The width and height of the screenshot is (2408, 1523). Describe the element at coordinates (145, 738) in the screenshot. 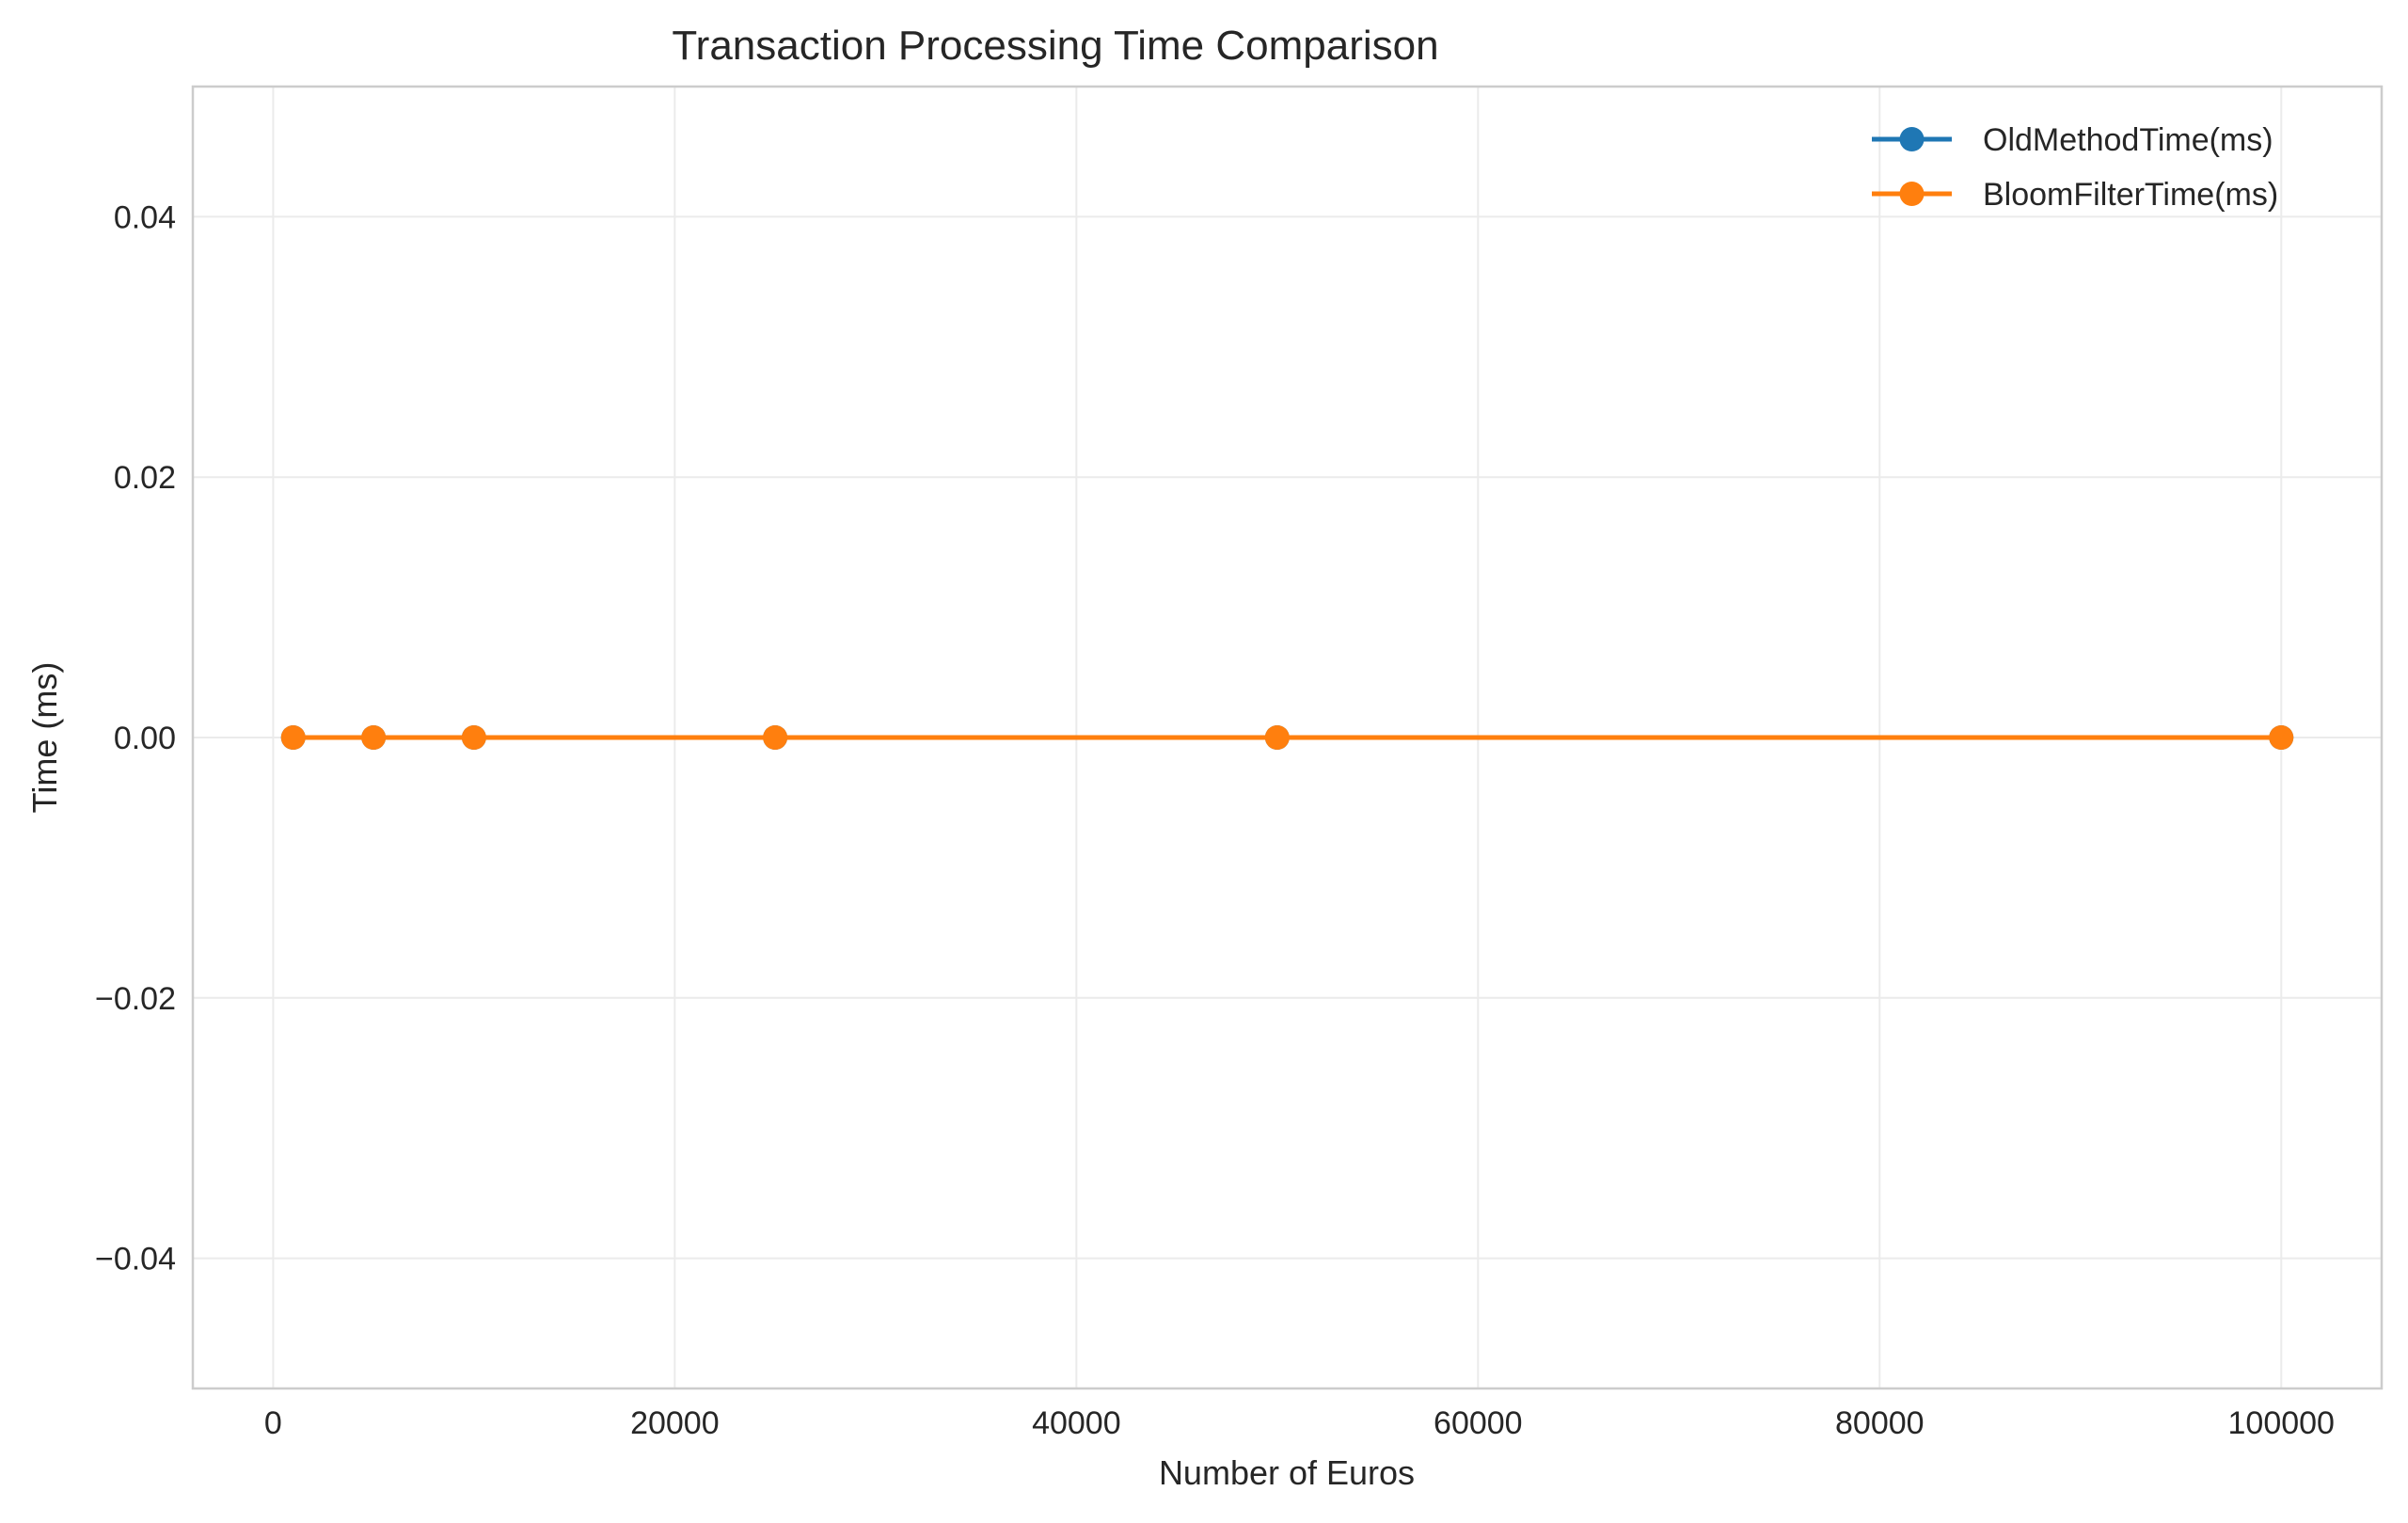

I see `y-tick-label: 0.00` at that location.